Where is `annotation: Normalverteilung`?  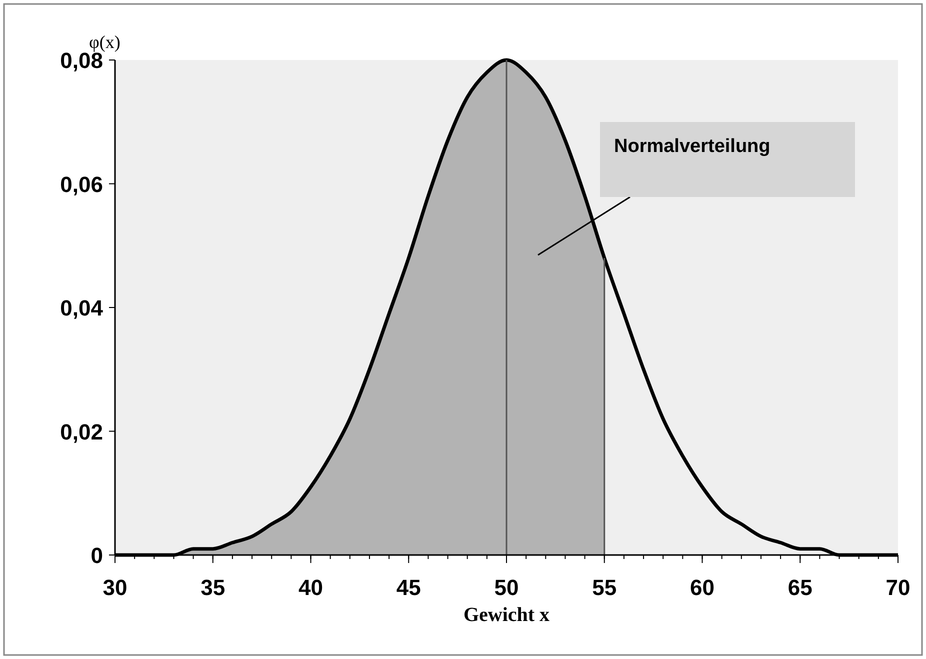 annotation: Normalverteilung is located at coordinates (692, 146).